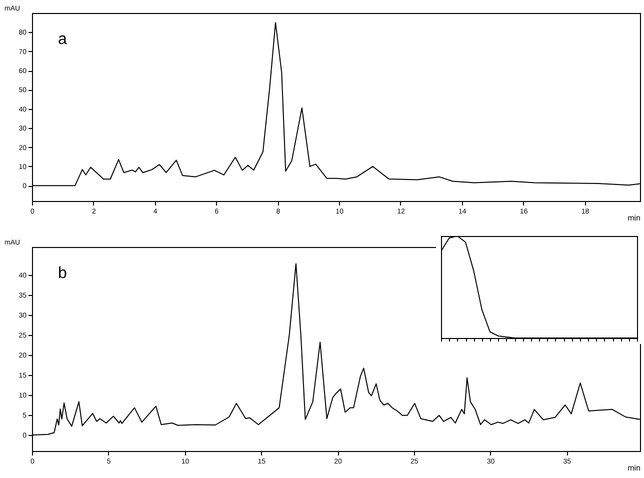 The image size is (644, 478). I want to click on annotation: b, so click(62, 273).